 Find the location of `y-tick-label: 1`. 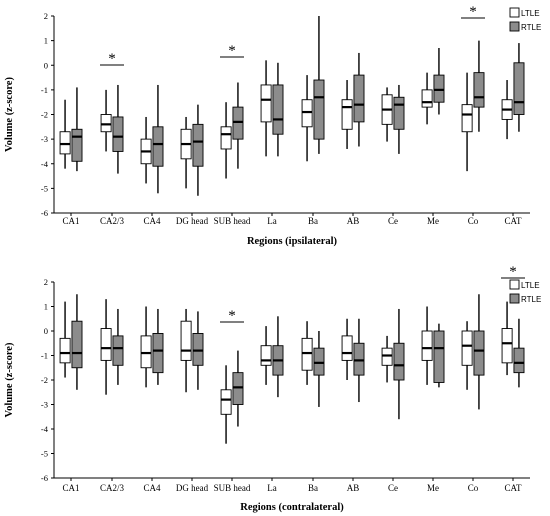

y-tick-label: 1 is located at coordinates (46, 41).